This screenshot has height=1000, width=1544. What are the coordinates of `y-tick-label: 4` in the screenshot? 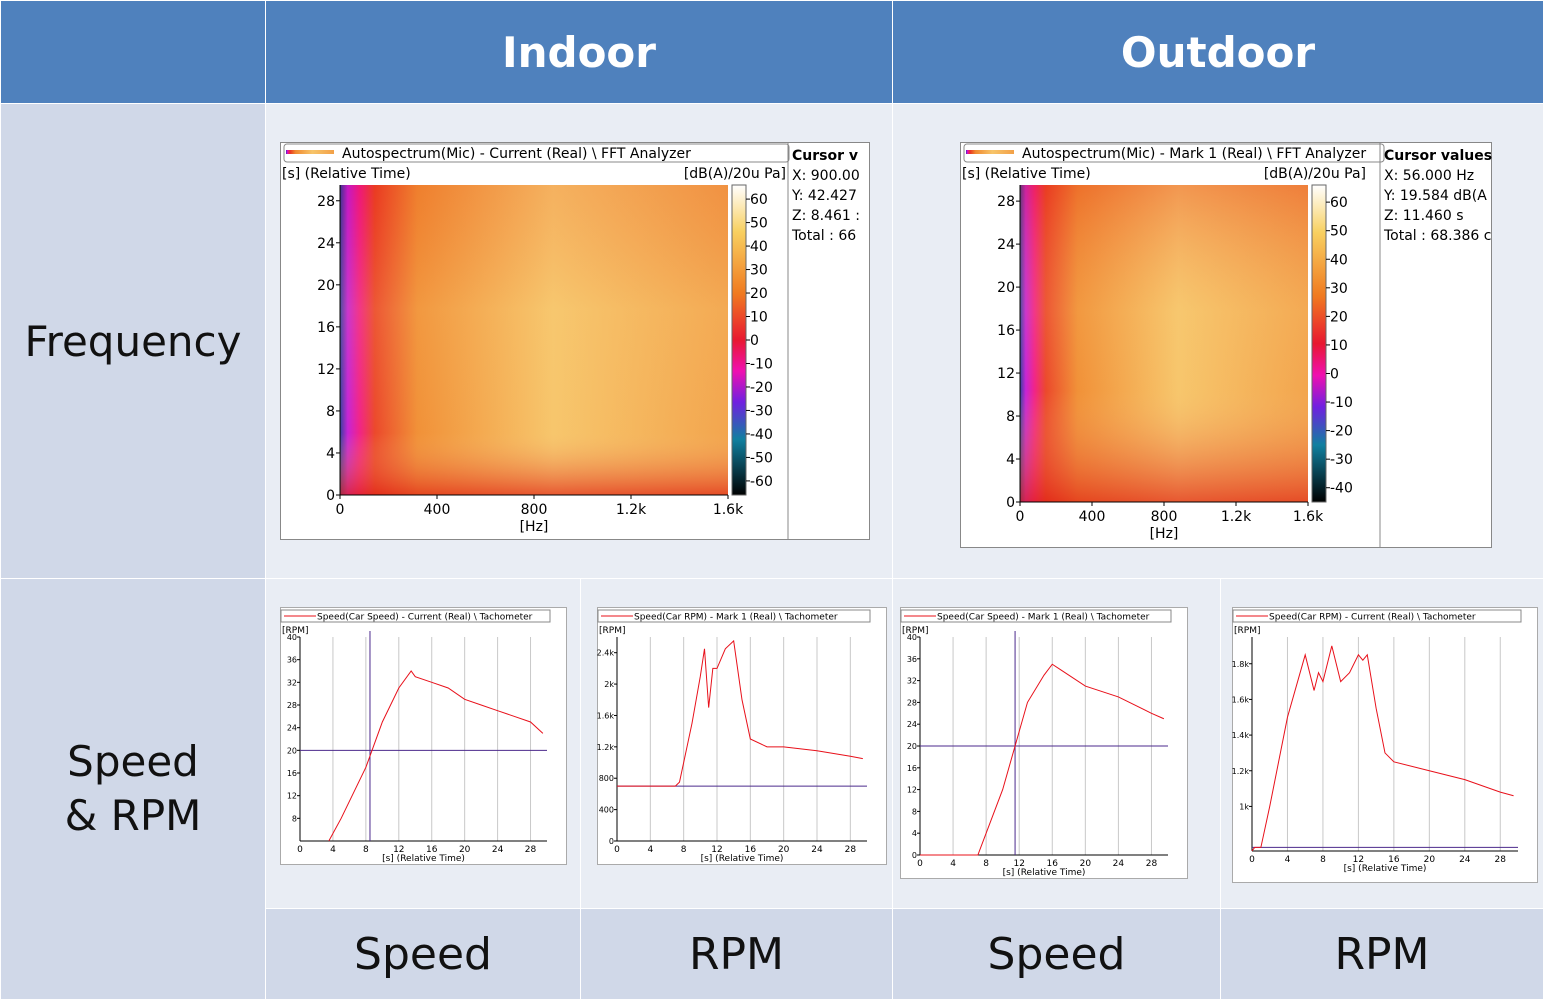 It's located at (330, 454).